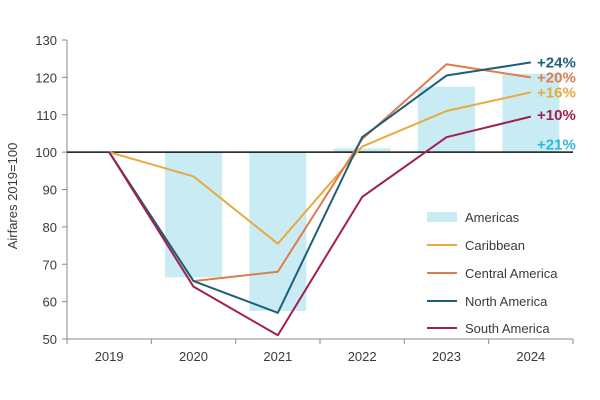  Describe the element at coordinates (506, 301) in the screenshot. I see `legend-label-north-america: North America` at that location.